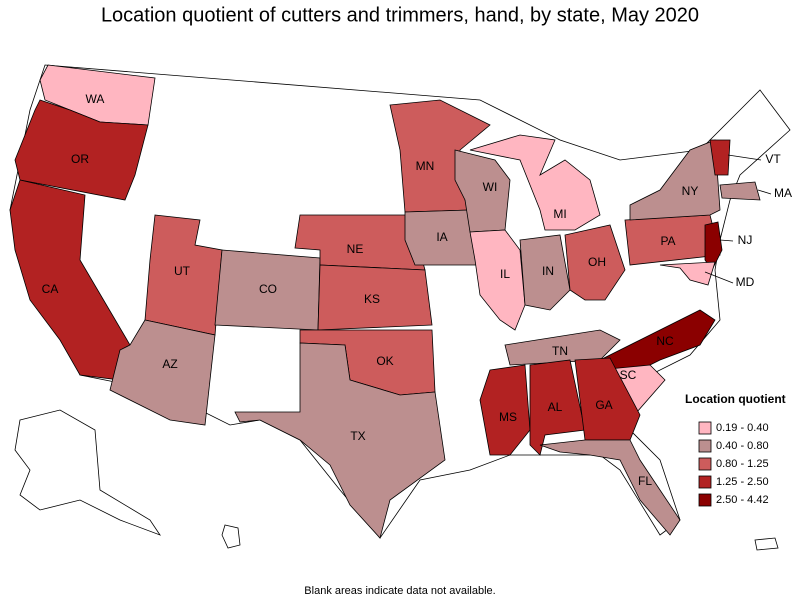  I want to click on state-label: KS, so click(372, 299).